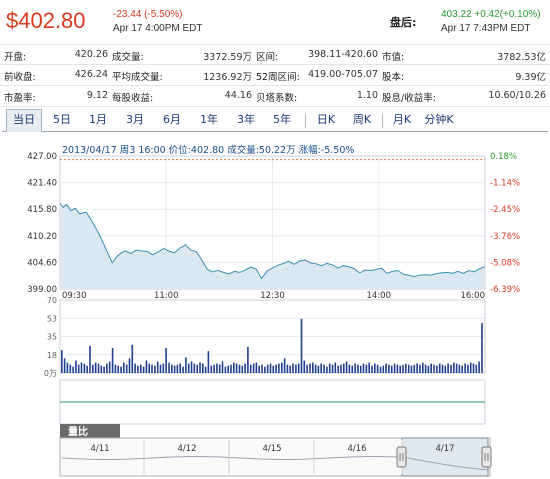 The height and width of the screenshot is (479, 550). I want to click on tab-1y: 1年, so click(209, 119).